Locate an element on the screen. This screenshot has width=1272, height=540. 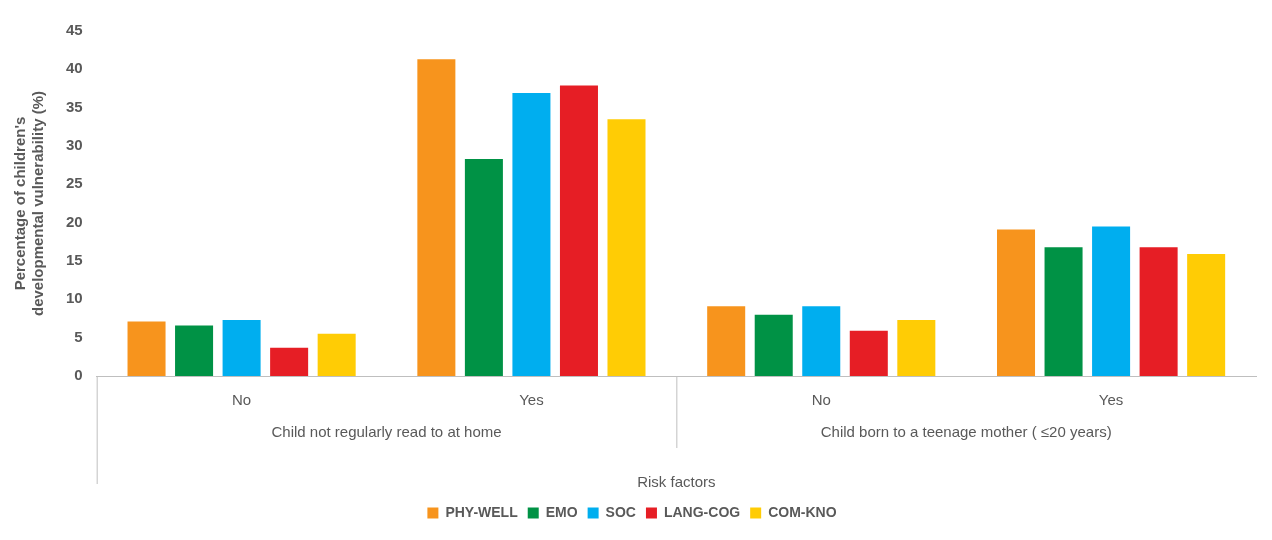
y-axis-title: Percentage of children's developmental vulnerability (%) is located at coordinates (29, 203).